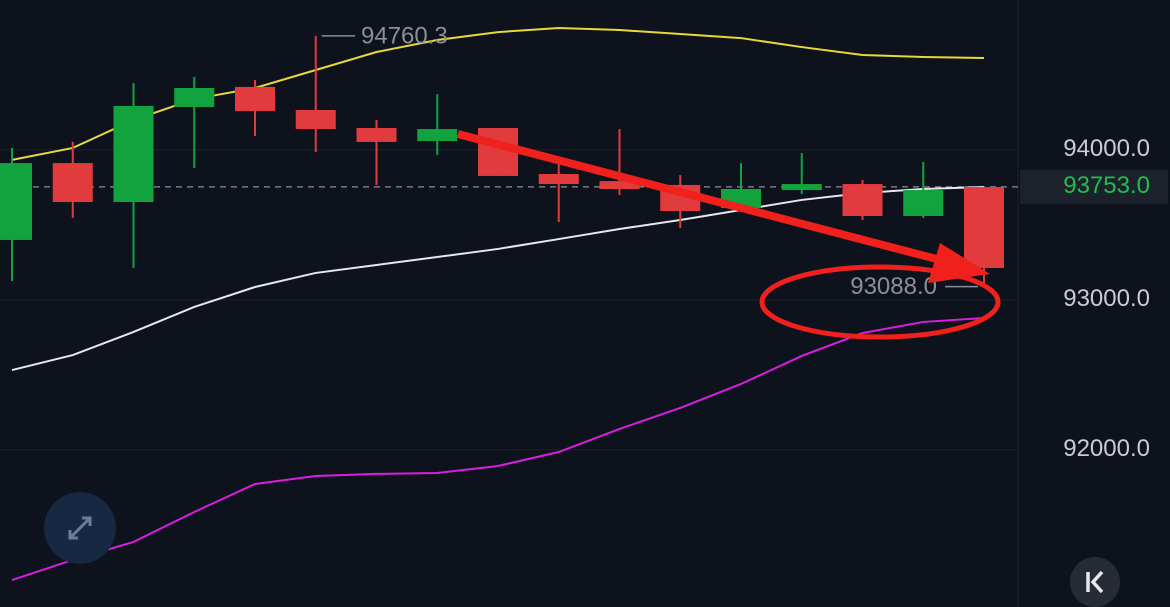 This screenshot has height=607, width=1170. What do you see at coordinates (404, 35) in the screenshot?
I see `high-label: 94760.3` at bounding box center [404, 35].